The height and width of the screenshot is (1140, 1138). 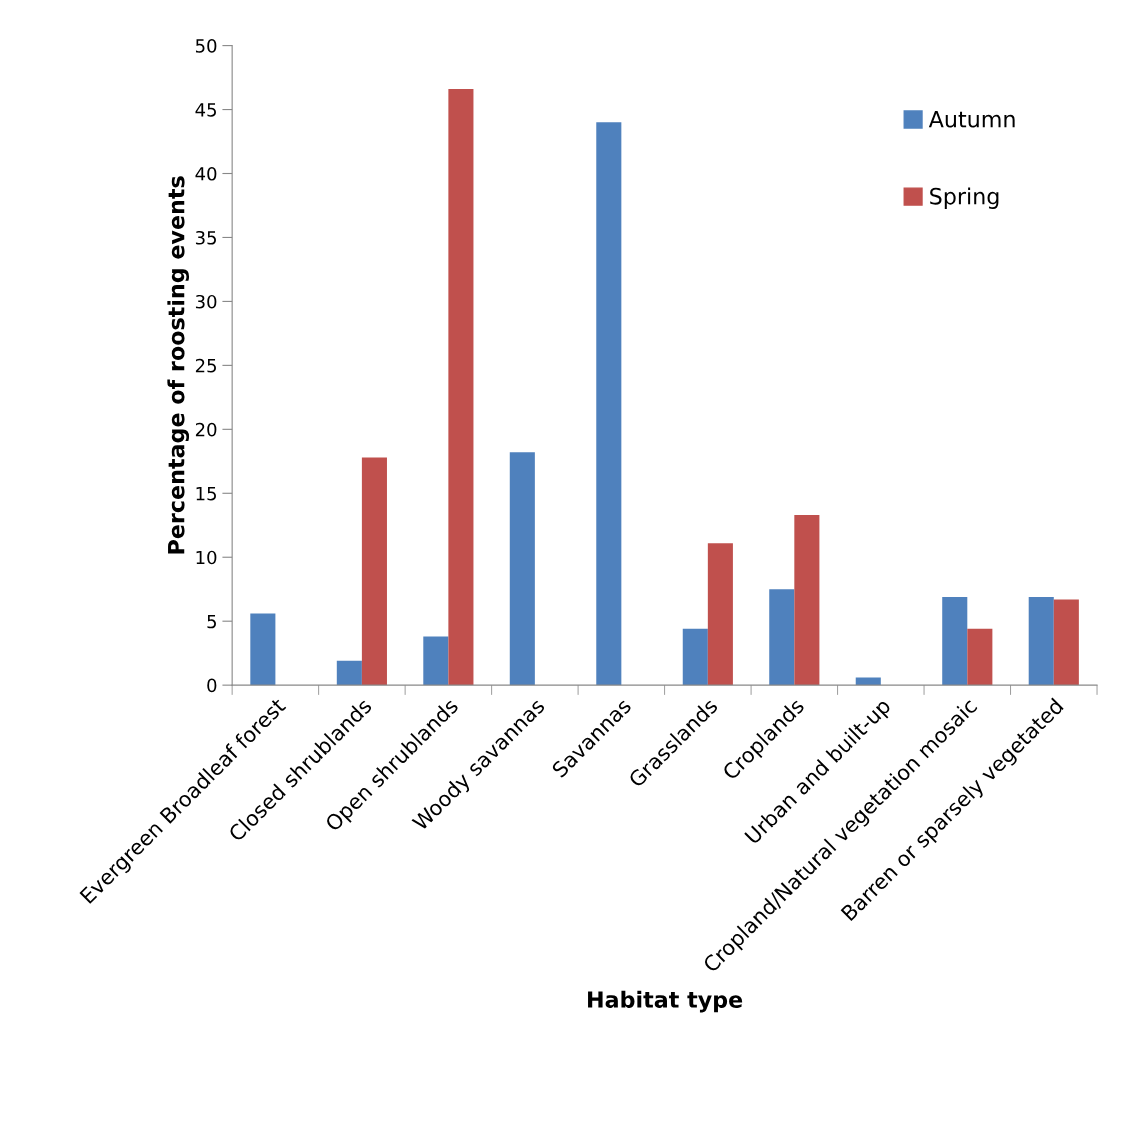 What do you see at coordinates (205, 237) in the screenshot?
I see `y-tick-label: 35` at bounding box center [205, 237].